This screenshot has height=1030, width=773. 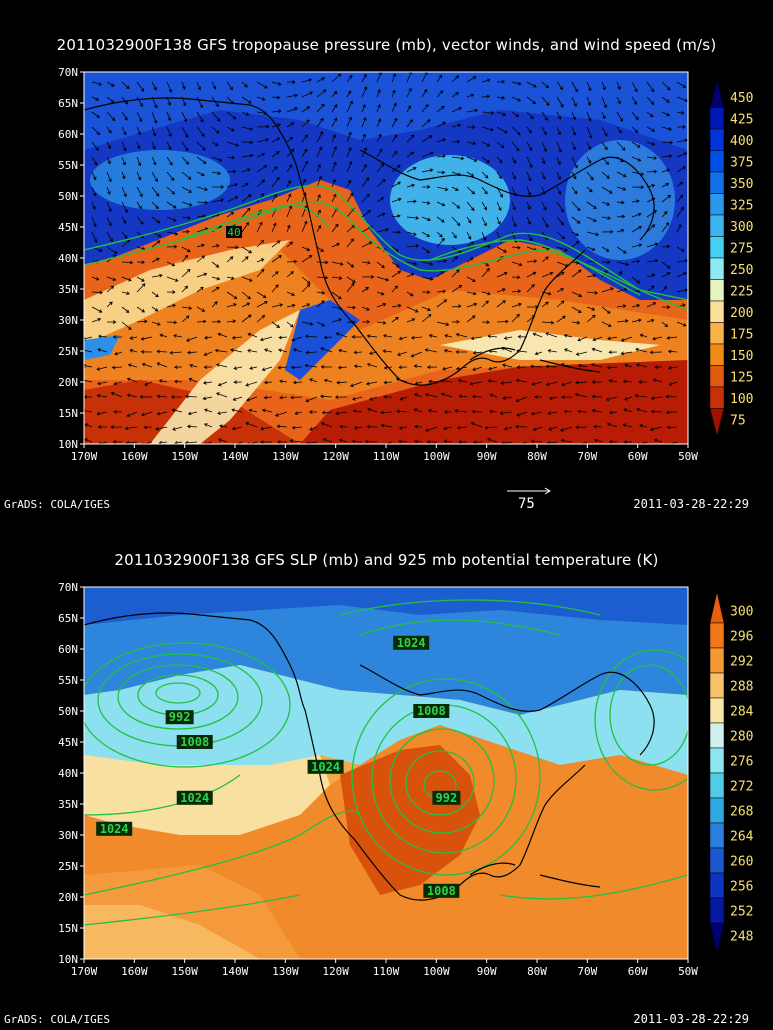 What do you see at coordinates (638, 971) in the screenshot?
I see `lon-tick-label: 60W` at bounding box center [638, 971].